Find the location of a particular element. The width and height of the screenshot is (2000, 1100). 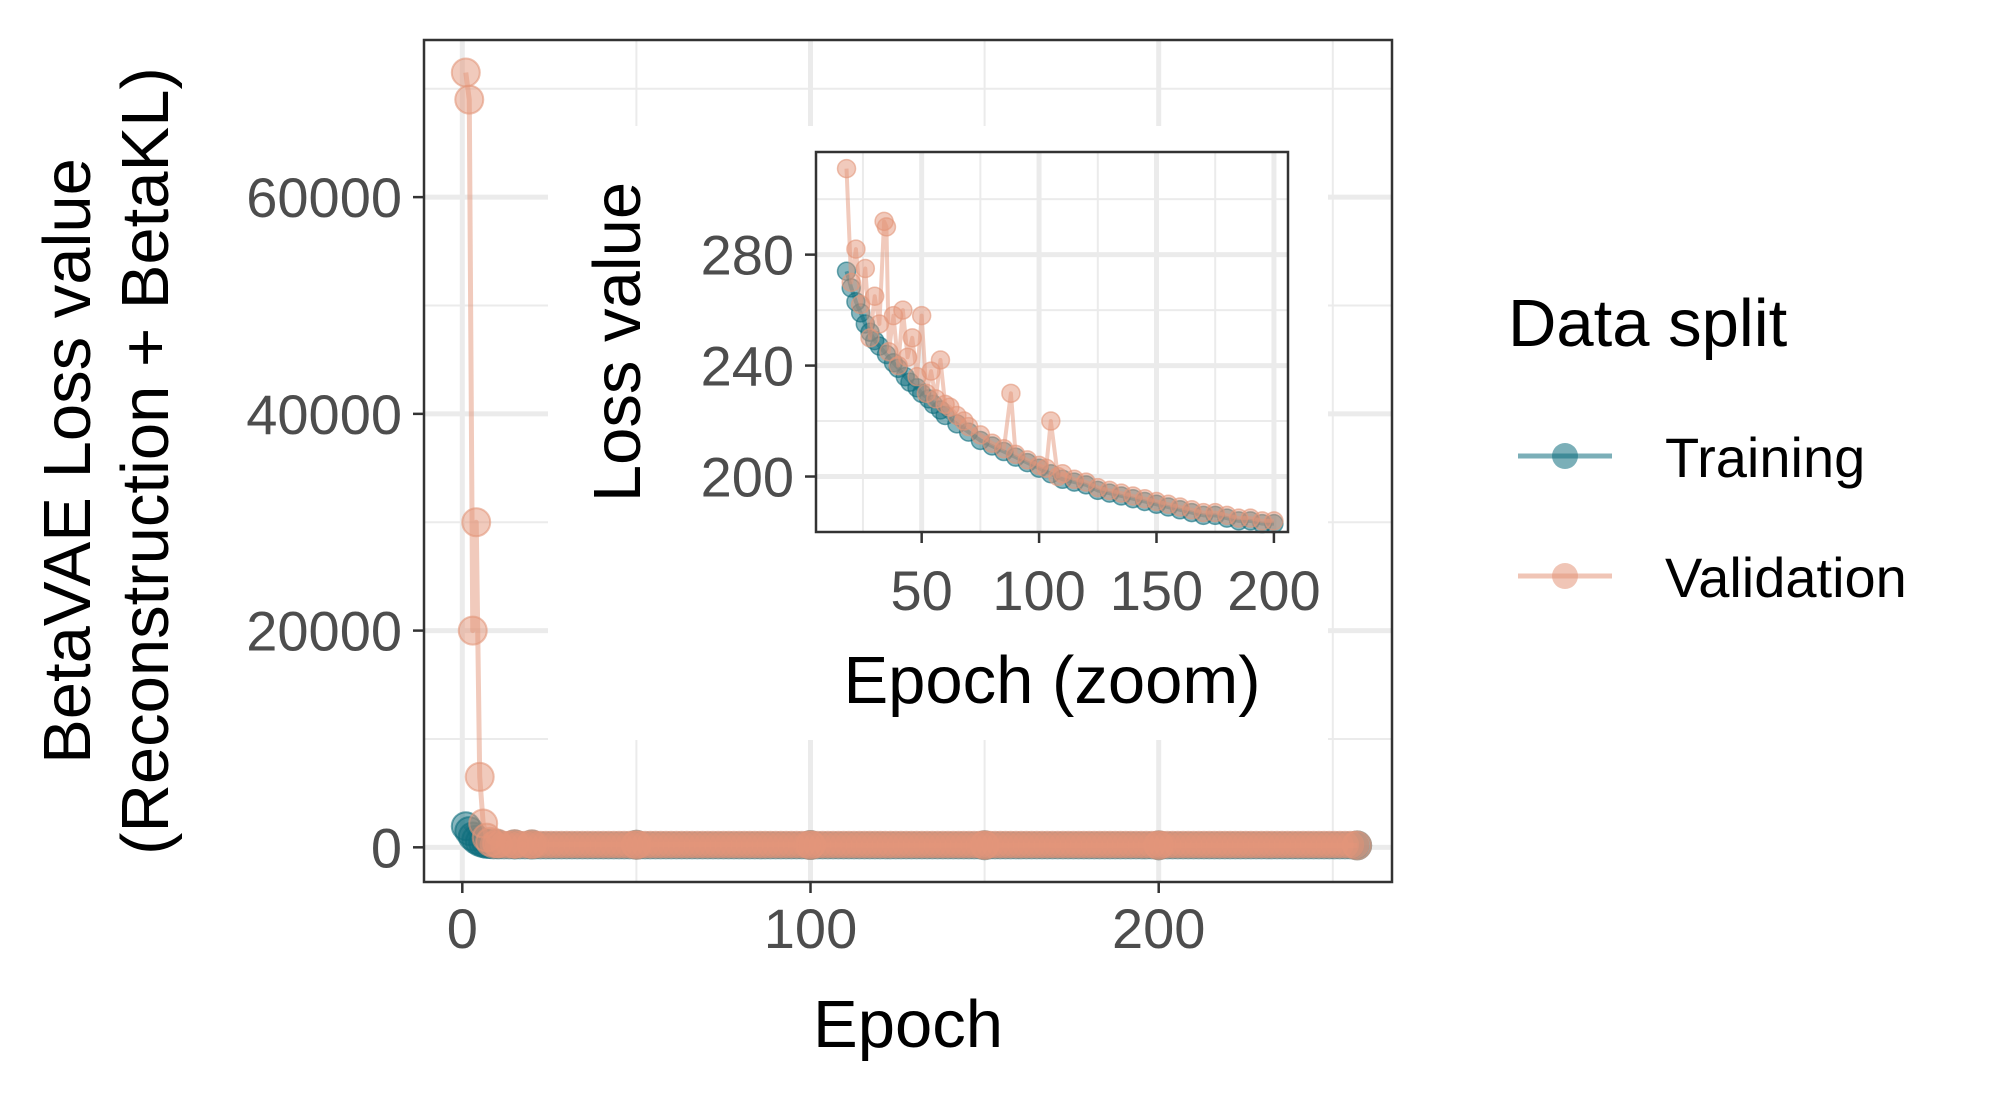

legend-item-training: Training is located at coordinates (1691, 457).